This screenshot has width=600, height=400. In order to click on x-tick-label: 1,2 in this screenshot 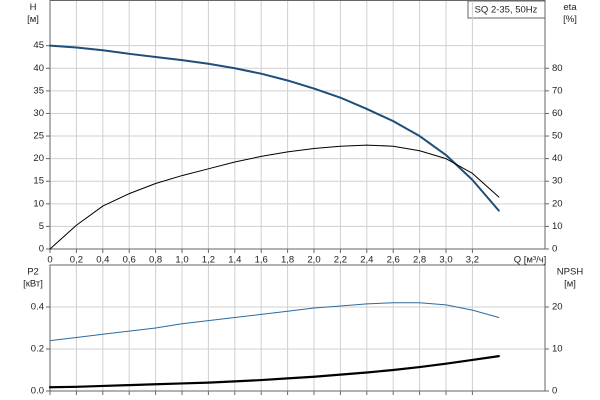, I will do `click(208, 260)`.